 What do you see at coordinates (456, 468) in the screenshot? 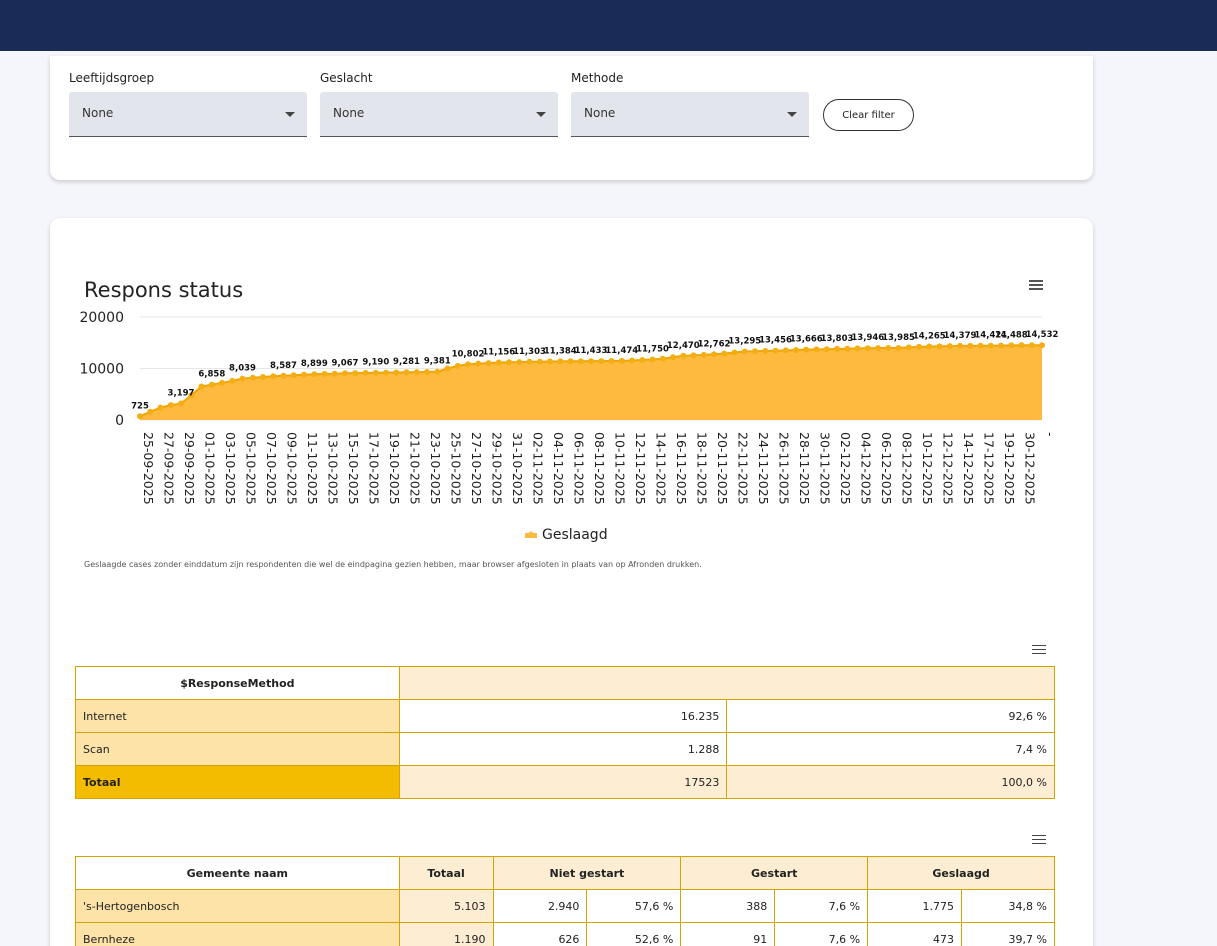
I see `x-tick-label: 25-10-2025` at bounding box center [456, 468].